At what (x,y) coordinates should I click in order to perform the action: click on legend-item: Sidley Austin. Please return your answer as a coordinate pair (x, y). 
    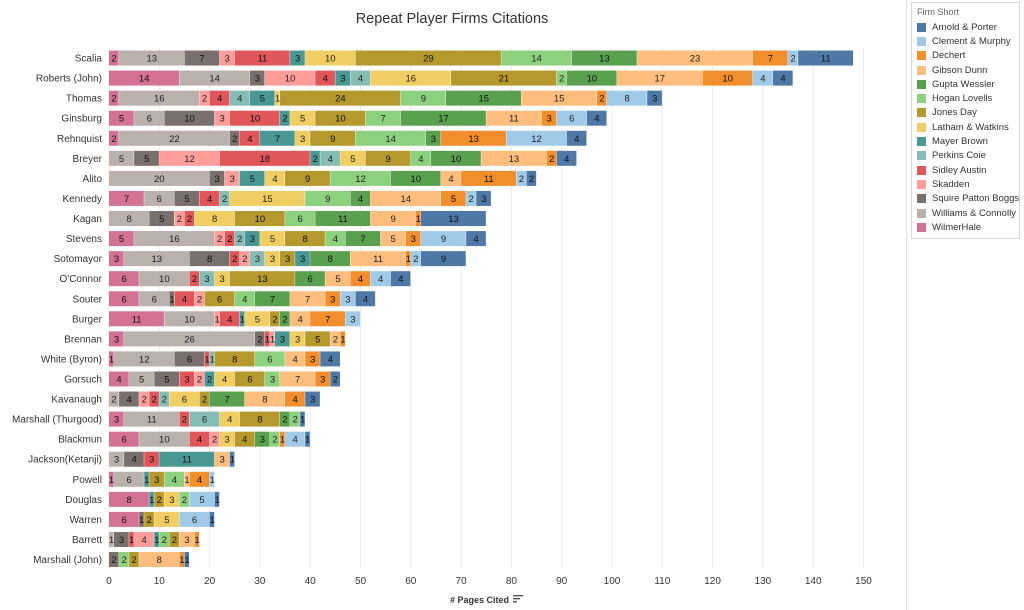
    Looking at the image, I should click on (965, 170).